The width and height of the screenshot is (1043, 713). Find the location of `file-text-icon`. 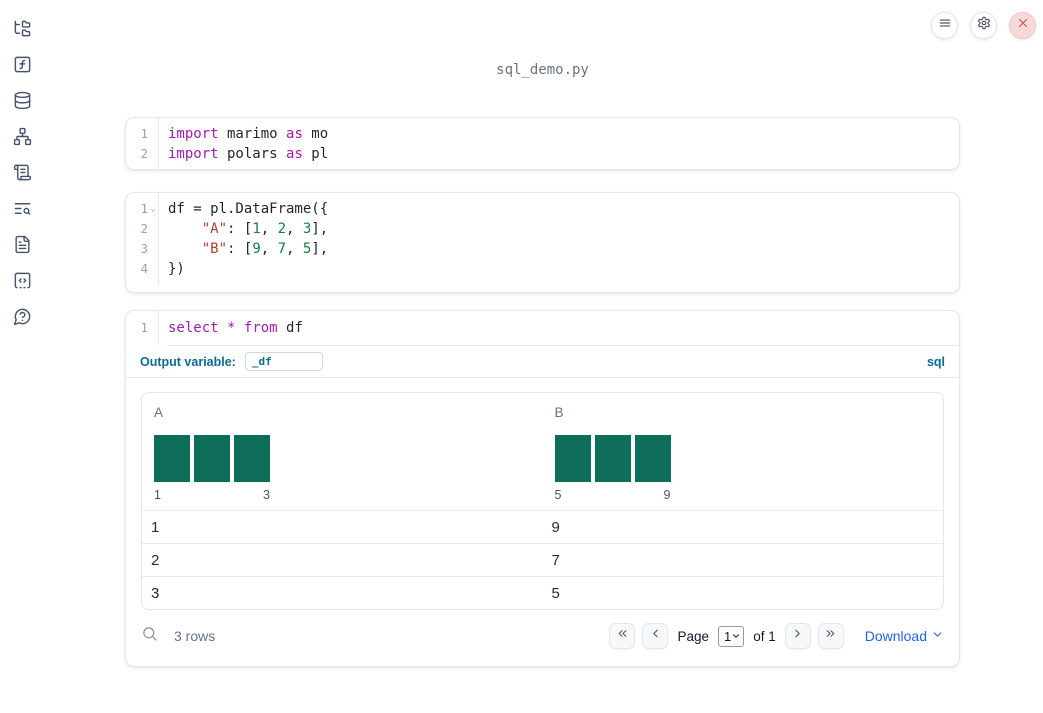

file-text-icon is located at coordinates (22, 247).